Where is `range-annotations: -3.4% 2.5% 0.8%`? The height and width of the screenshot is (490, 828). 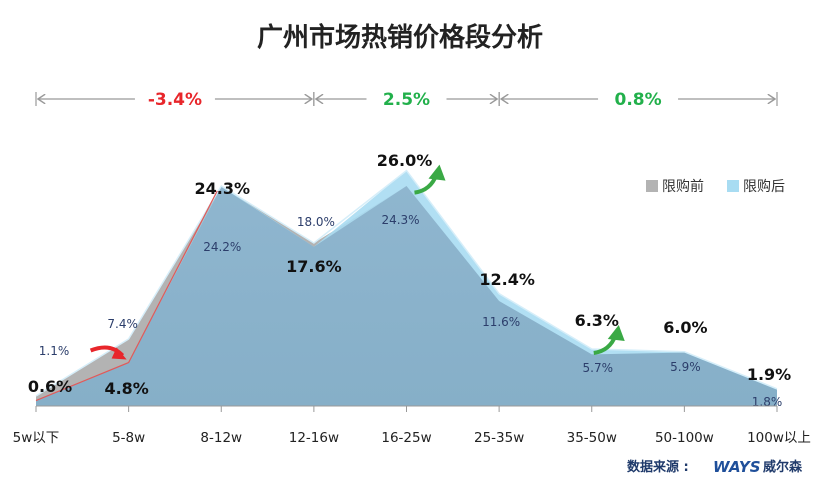
range-annotations: -3.4% 2.5% 0.8% is located at coordinates (406, 100).